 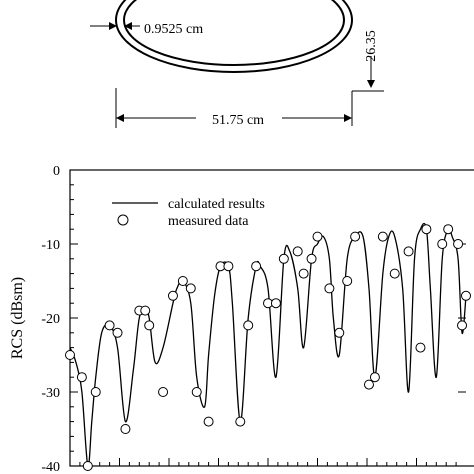 I want to click on legend-marker-swatch, so click(x=123, y=220).